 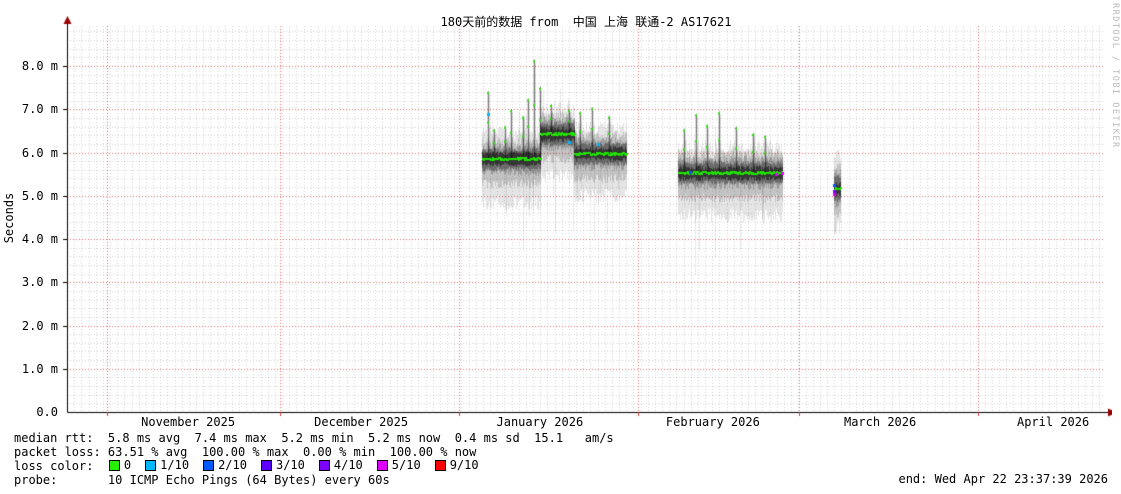 What do you see at coordinates (290, 465) in the screenshot?
I see `loss-legend-label: 3/10` at bounding box center [290, 465].